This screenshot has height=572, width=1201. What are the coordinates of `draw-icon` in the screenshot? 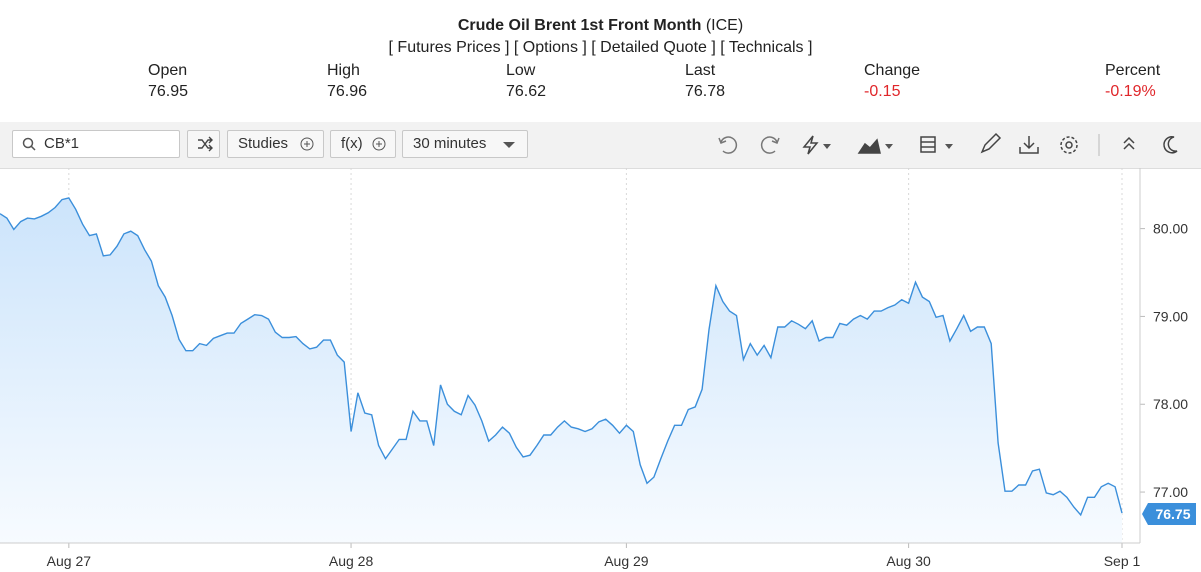 It's located at (810, 145).